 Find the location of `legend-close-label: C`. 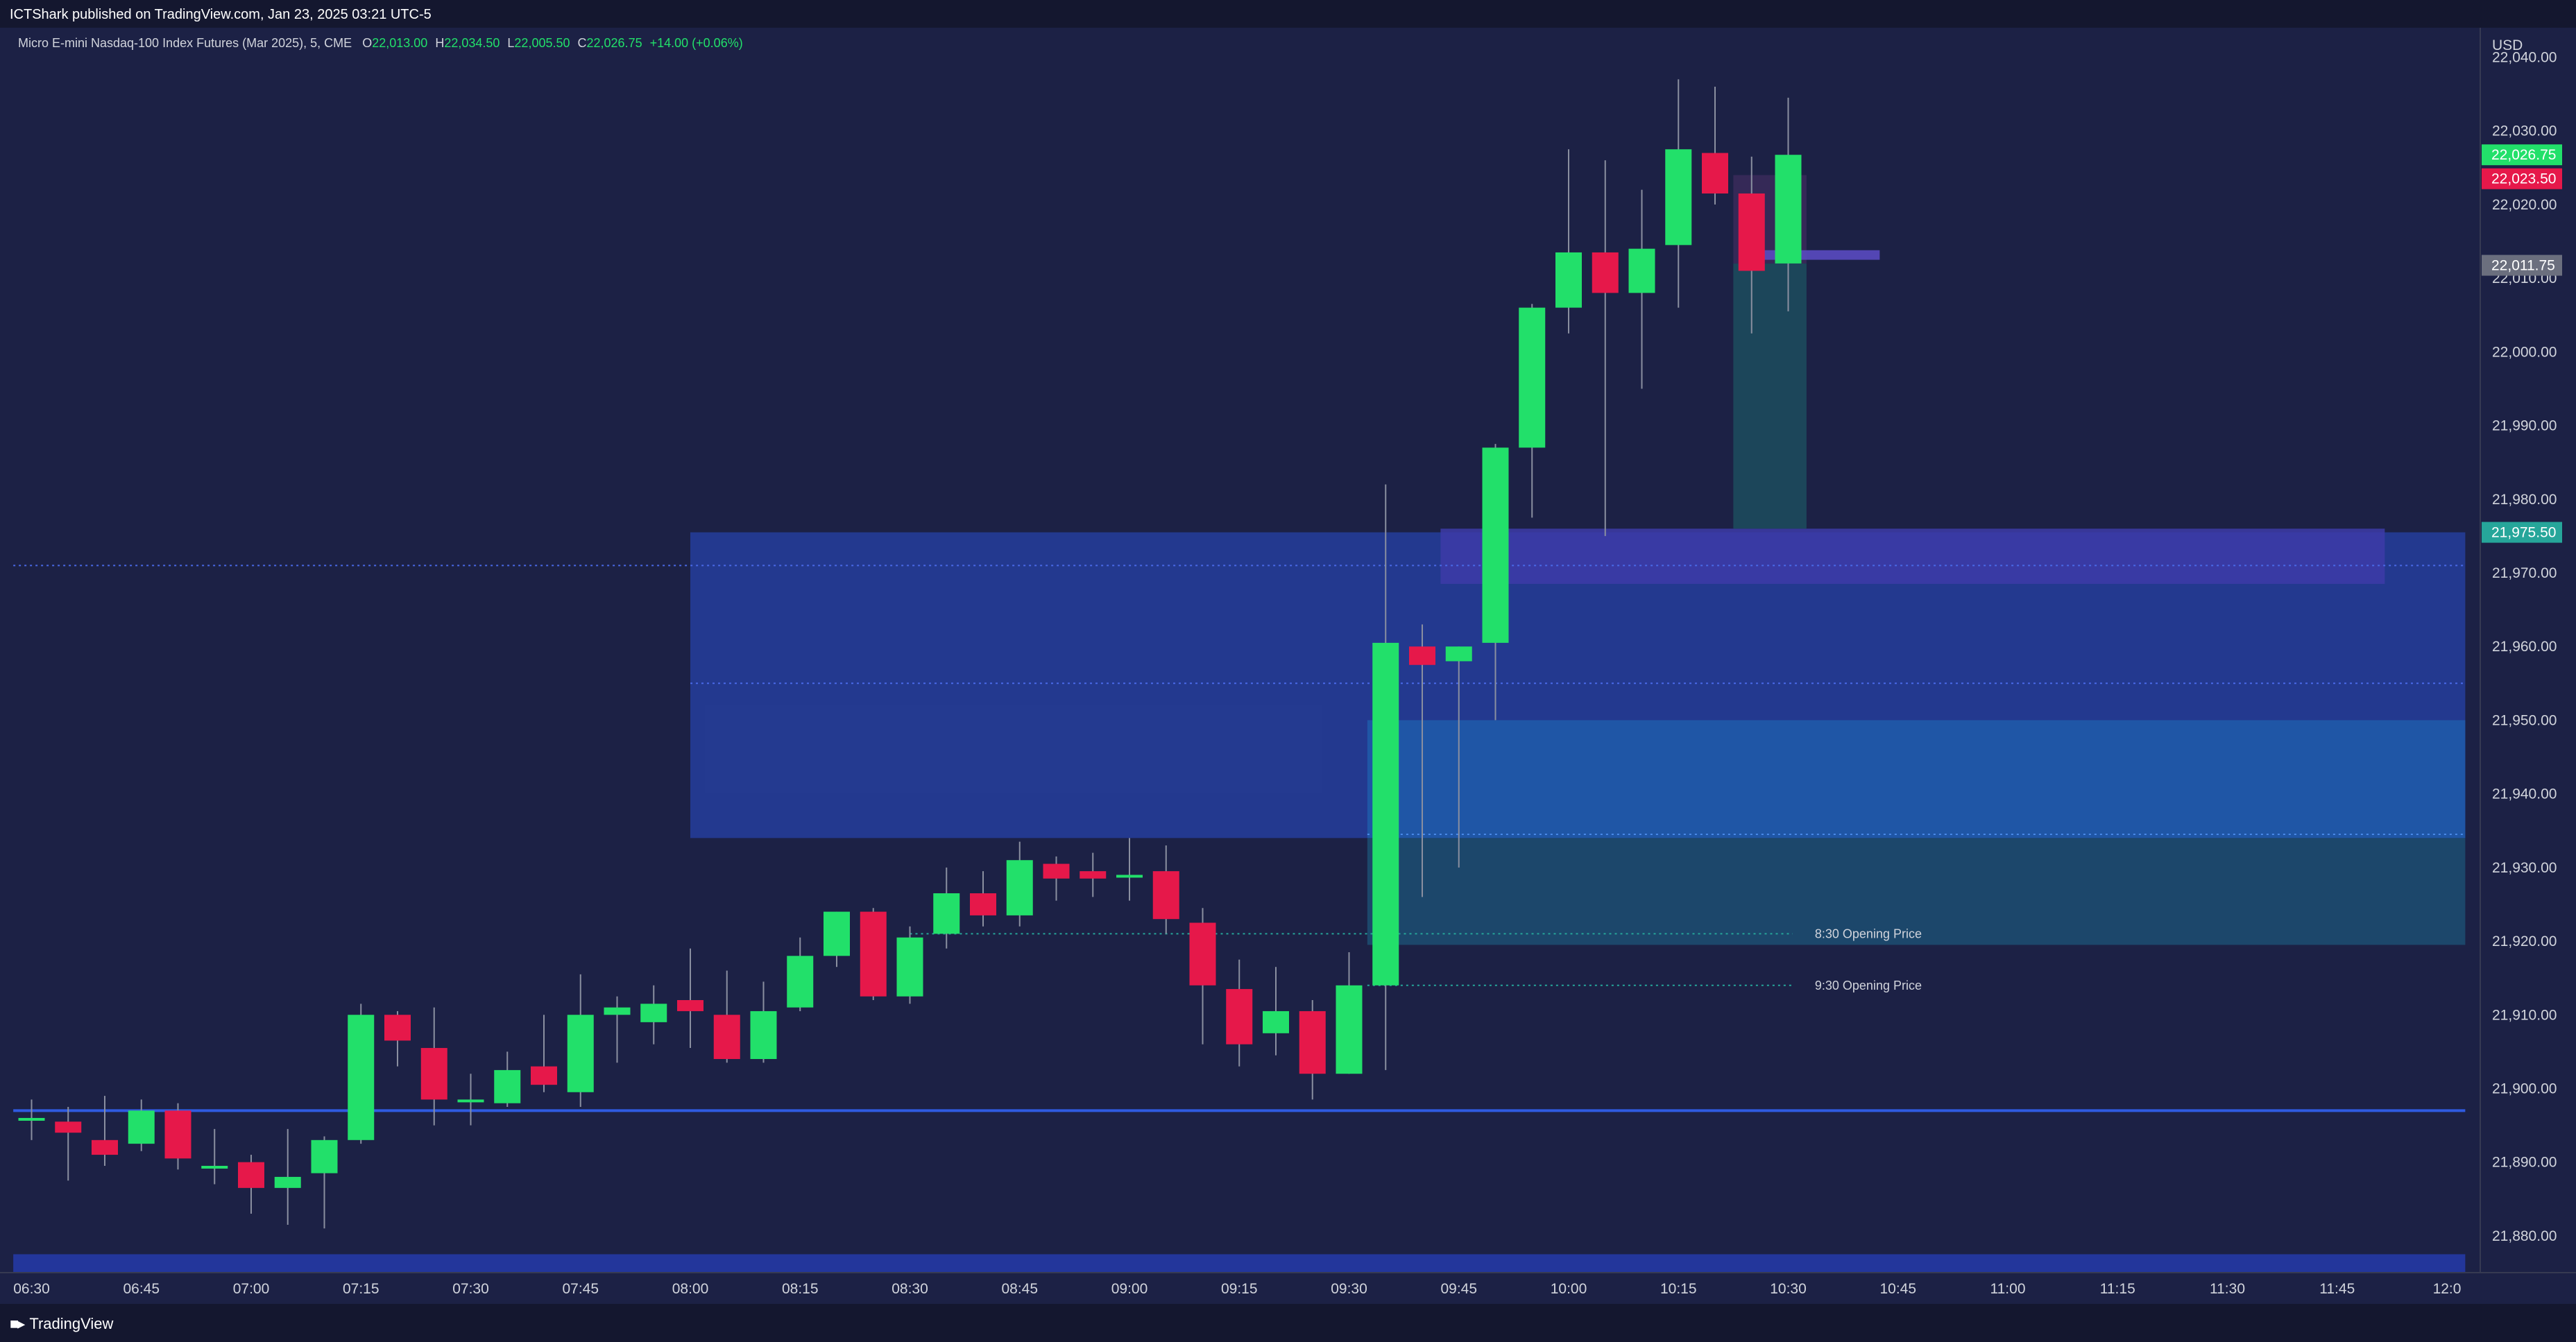

legend-close-label: C is located at coordinates (582, 43).